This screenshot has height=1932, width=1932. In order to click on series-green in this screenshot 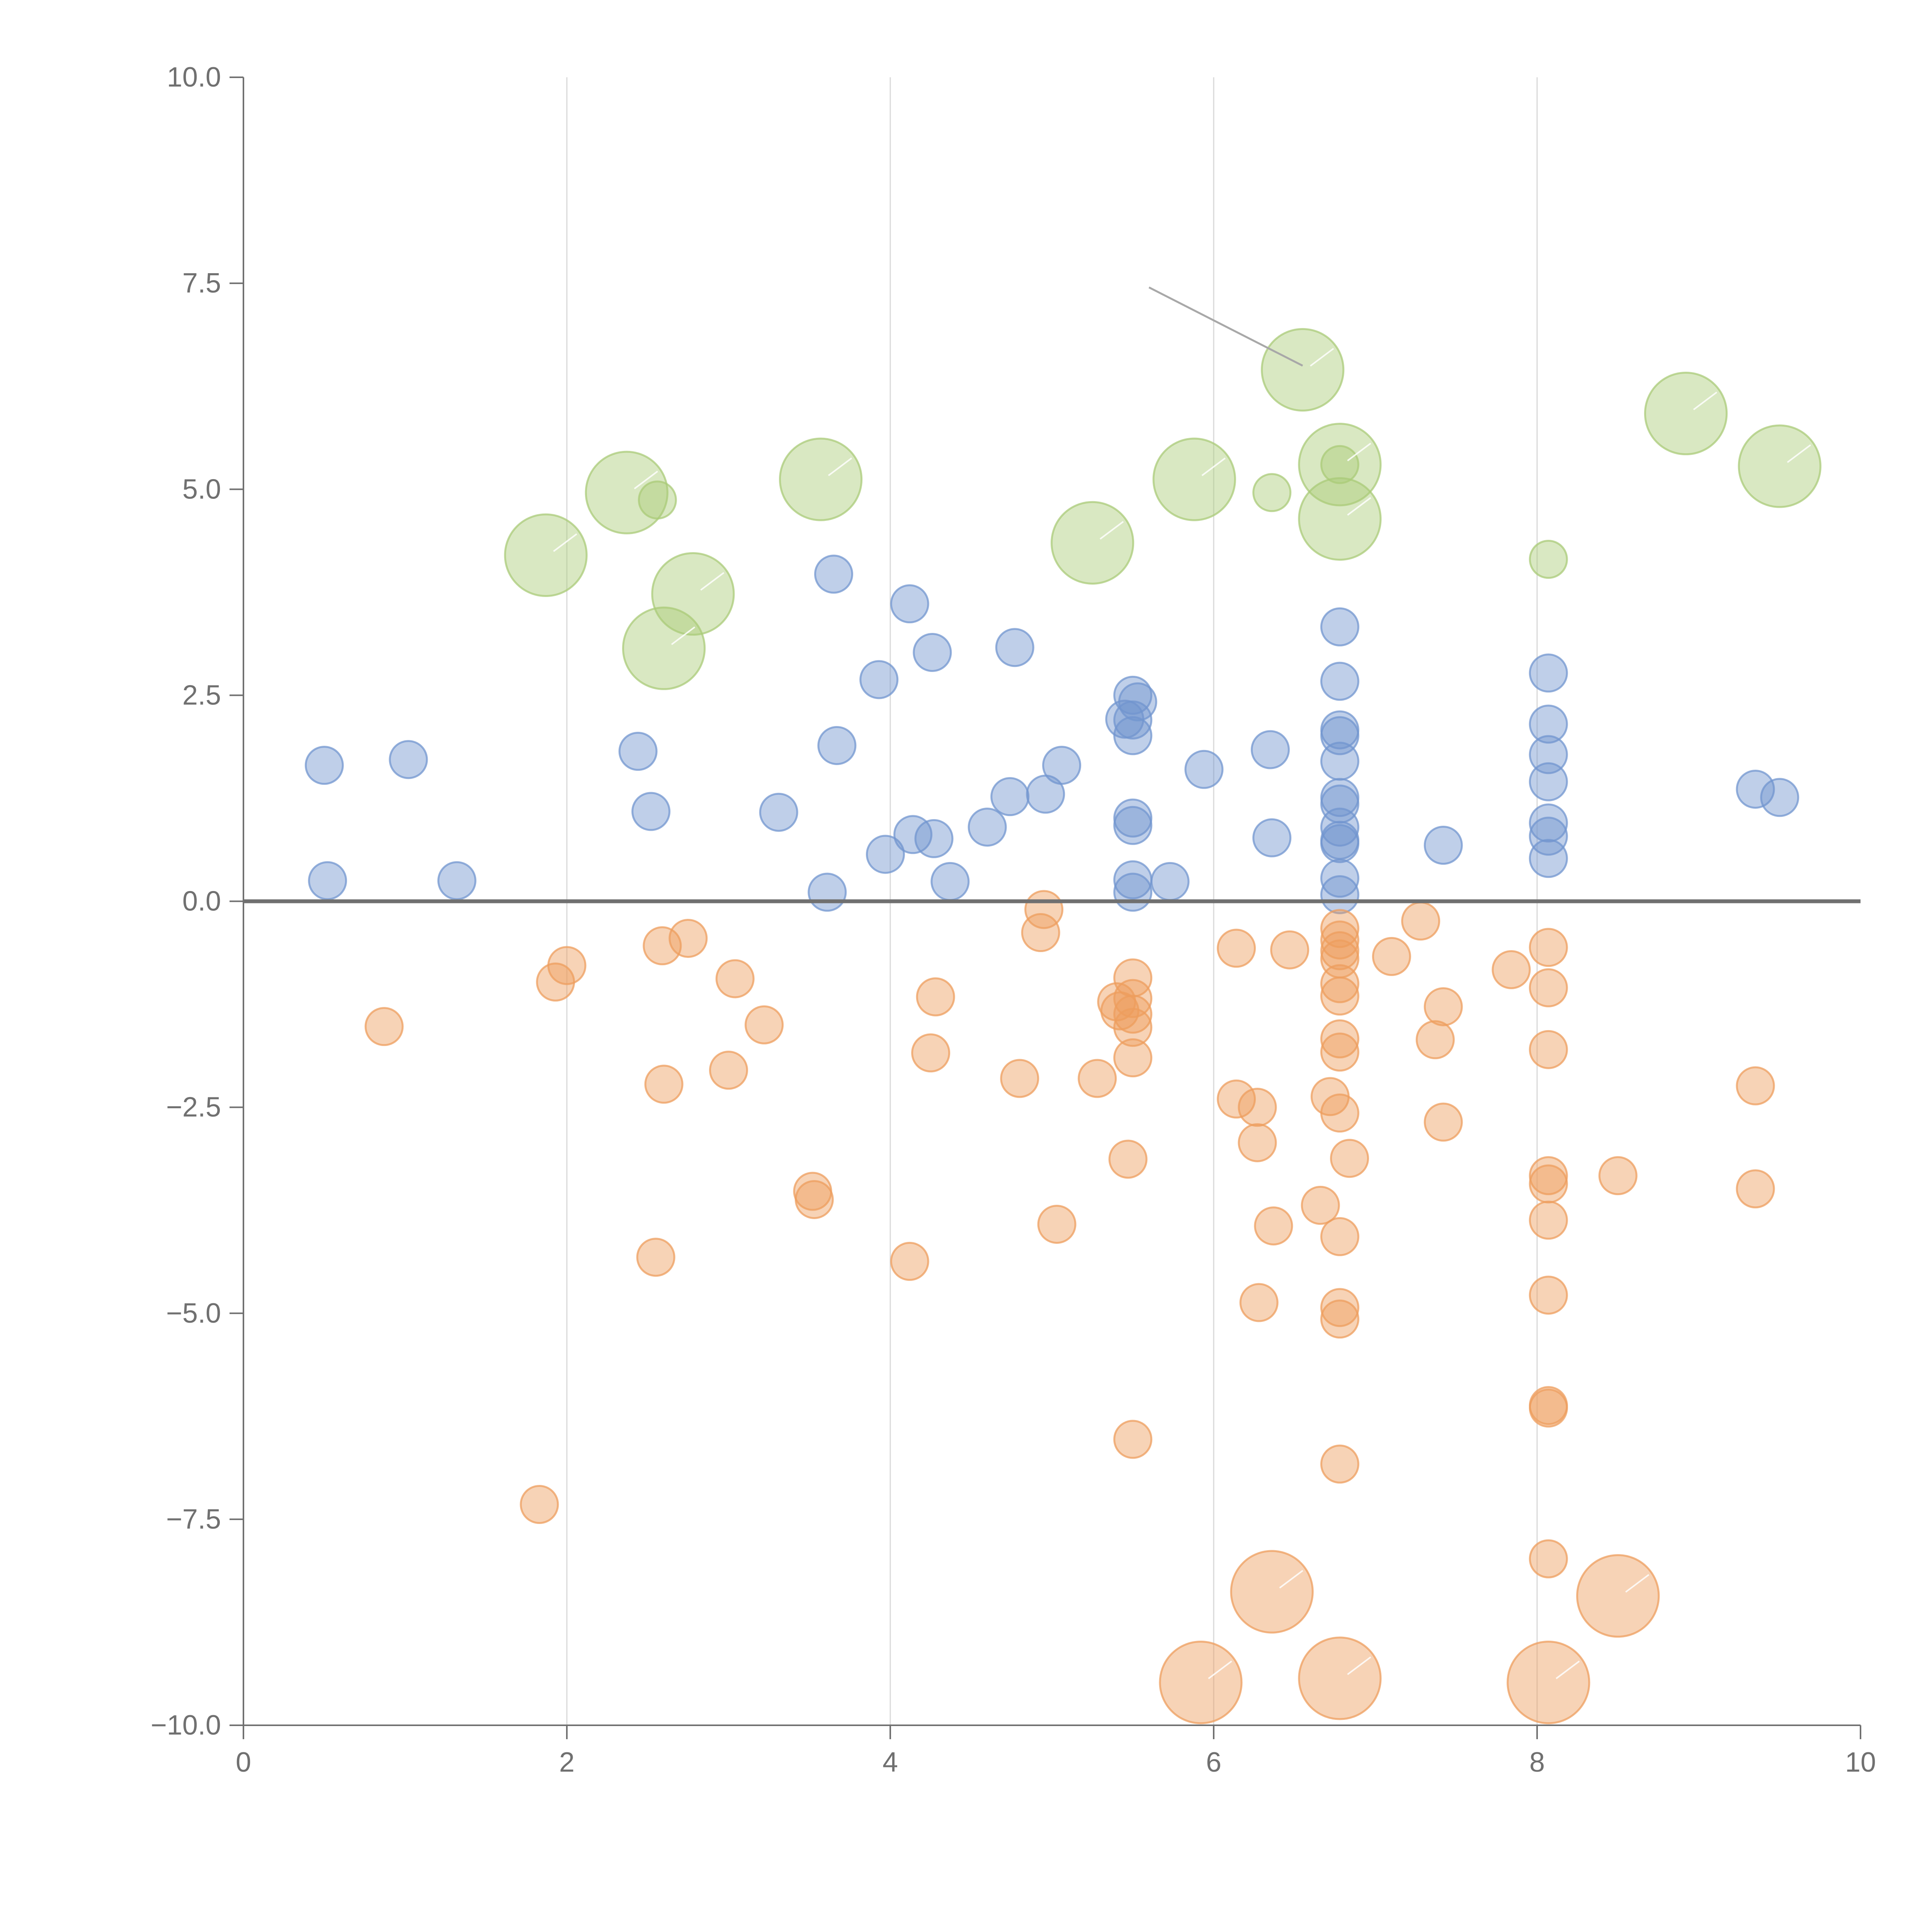, I will do `click(1163, 509)`.